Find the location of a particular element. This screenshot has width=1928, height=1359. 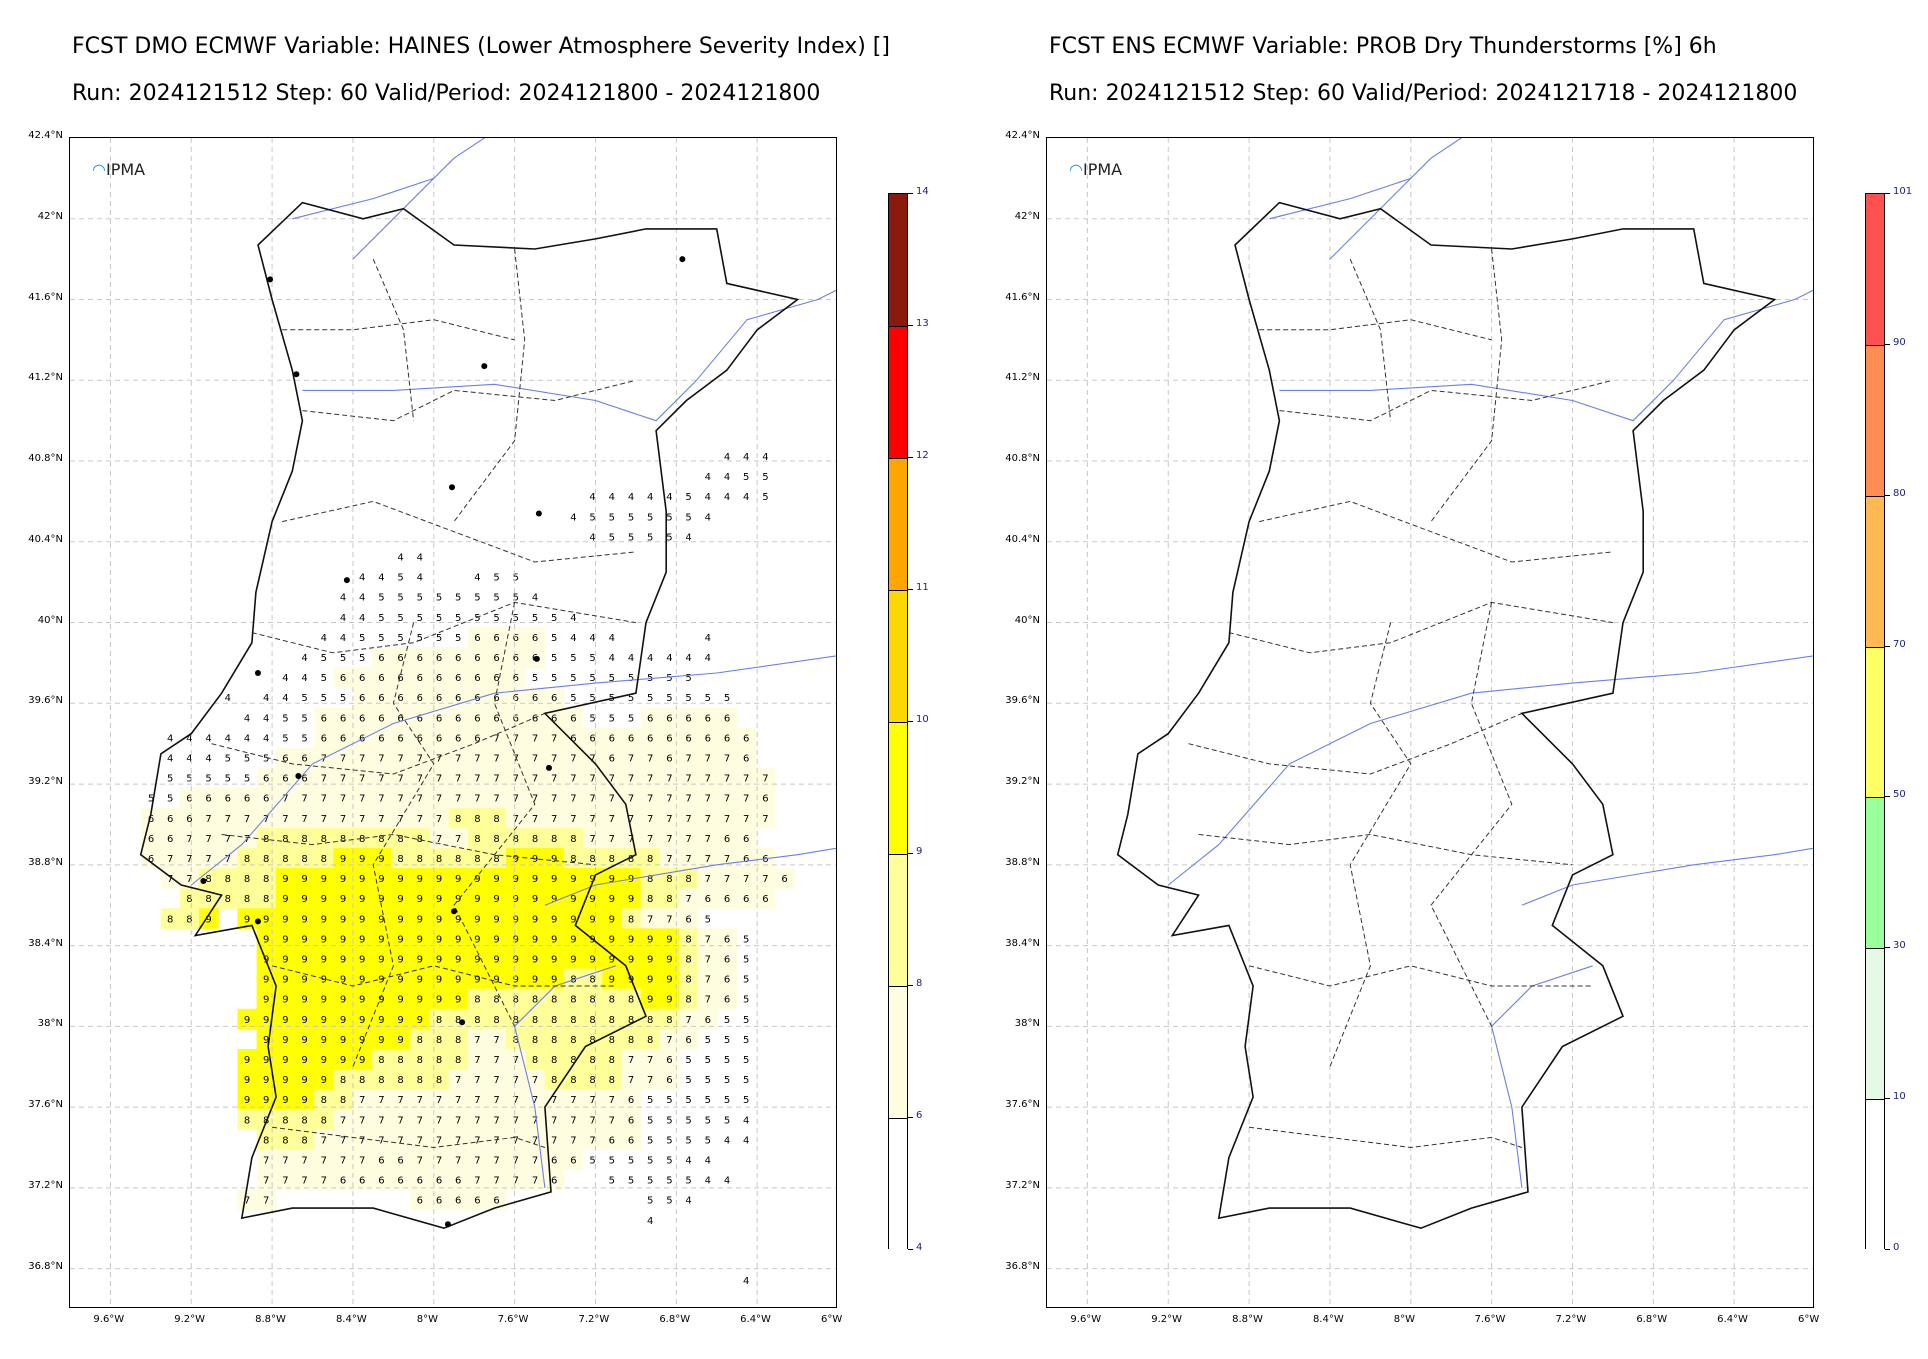

colorbar-tickmark is located at coordinates (910, 721).